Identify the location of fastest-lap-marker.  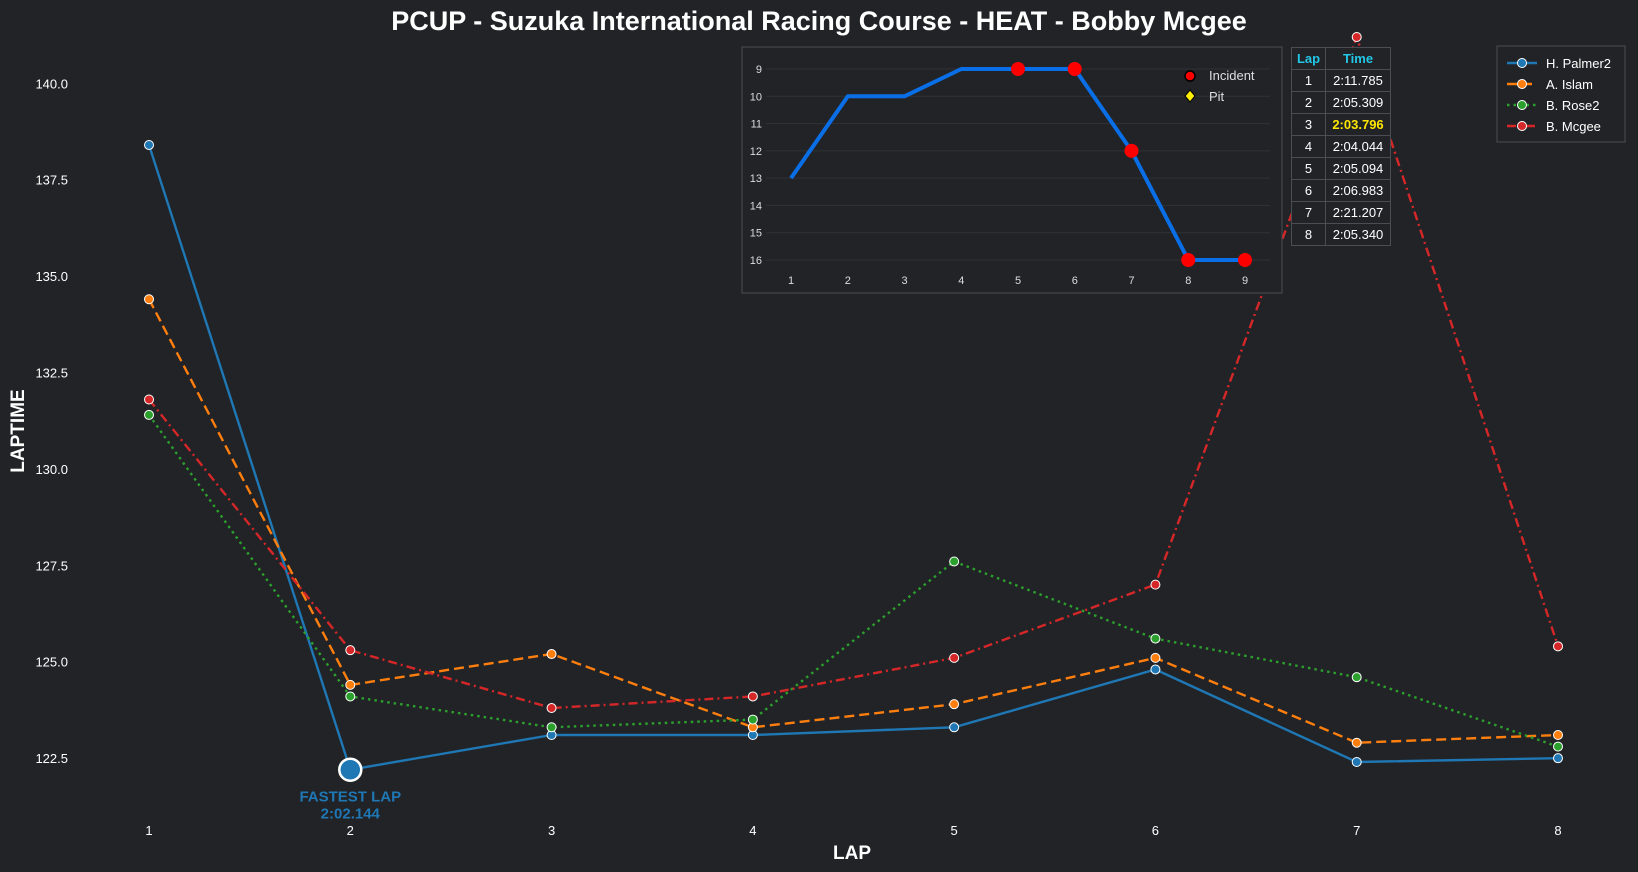
(350, 769).